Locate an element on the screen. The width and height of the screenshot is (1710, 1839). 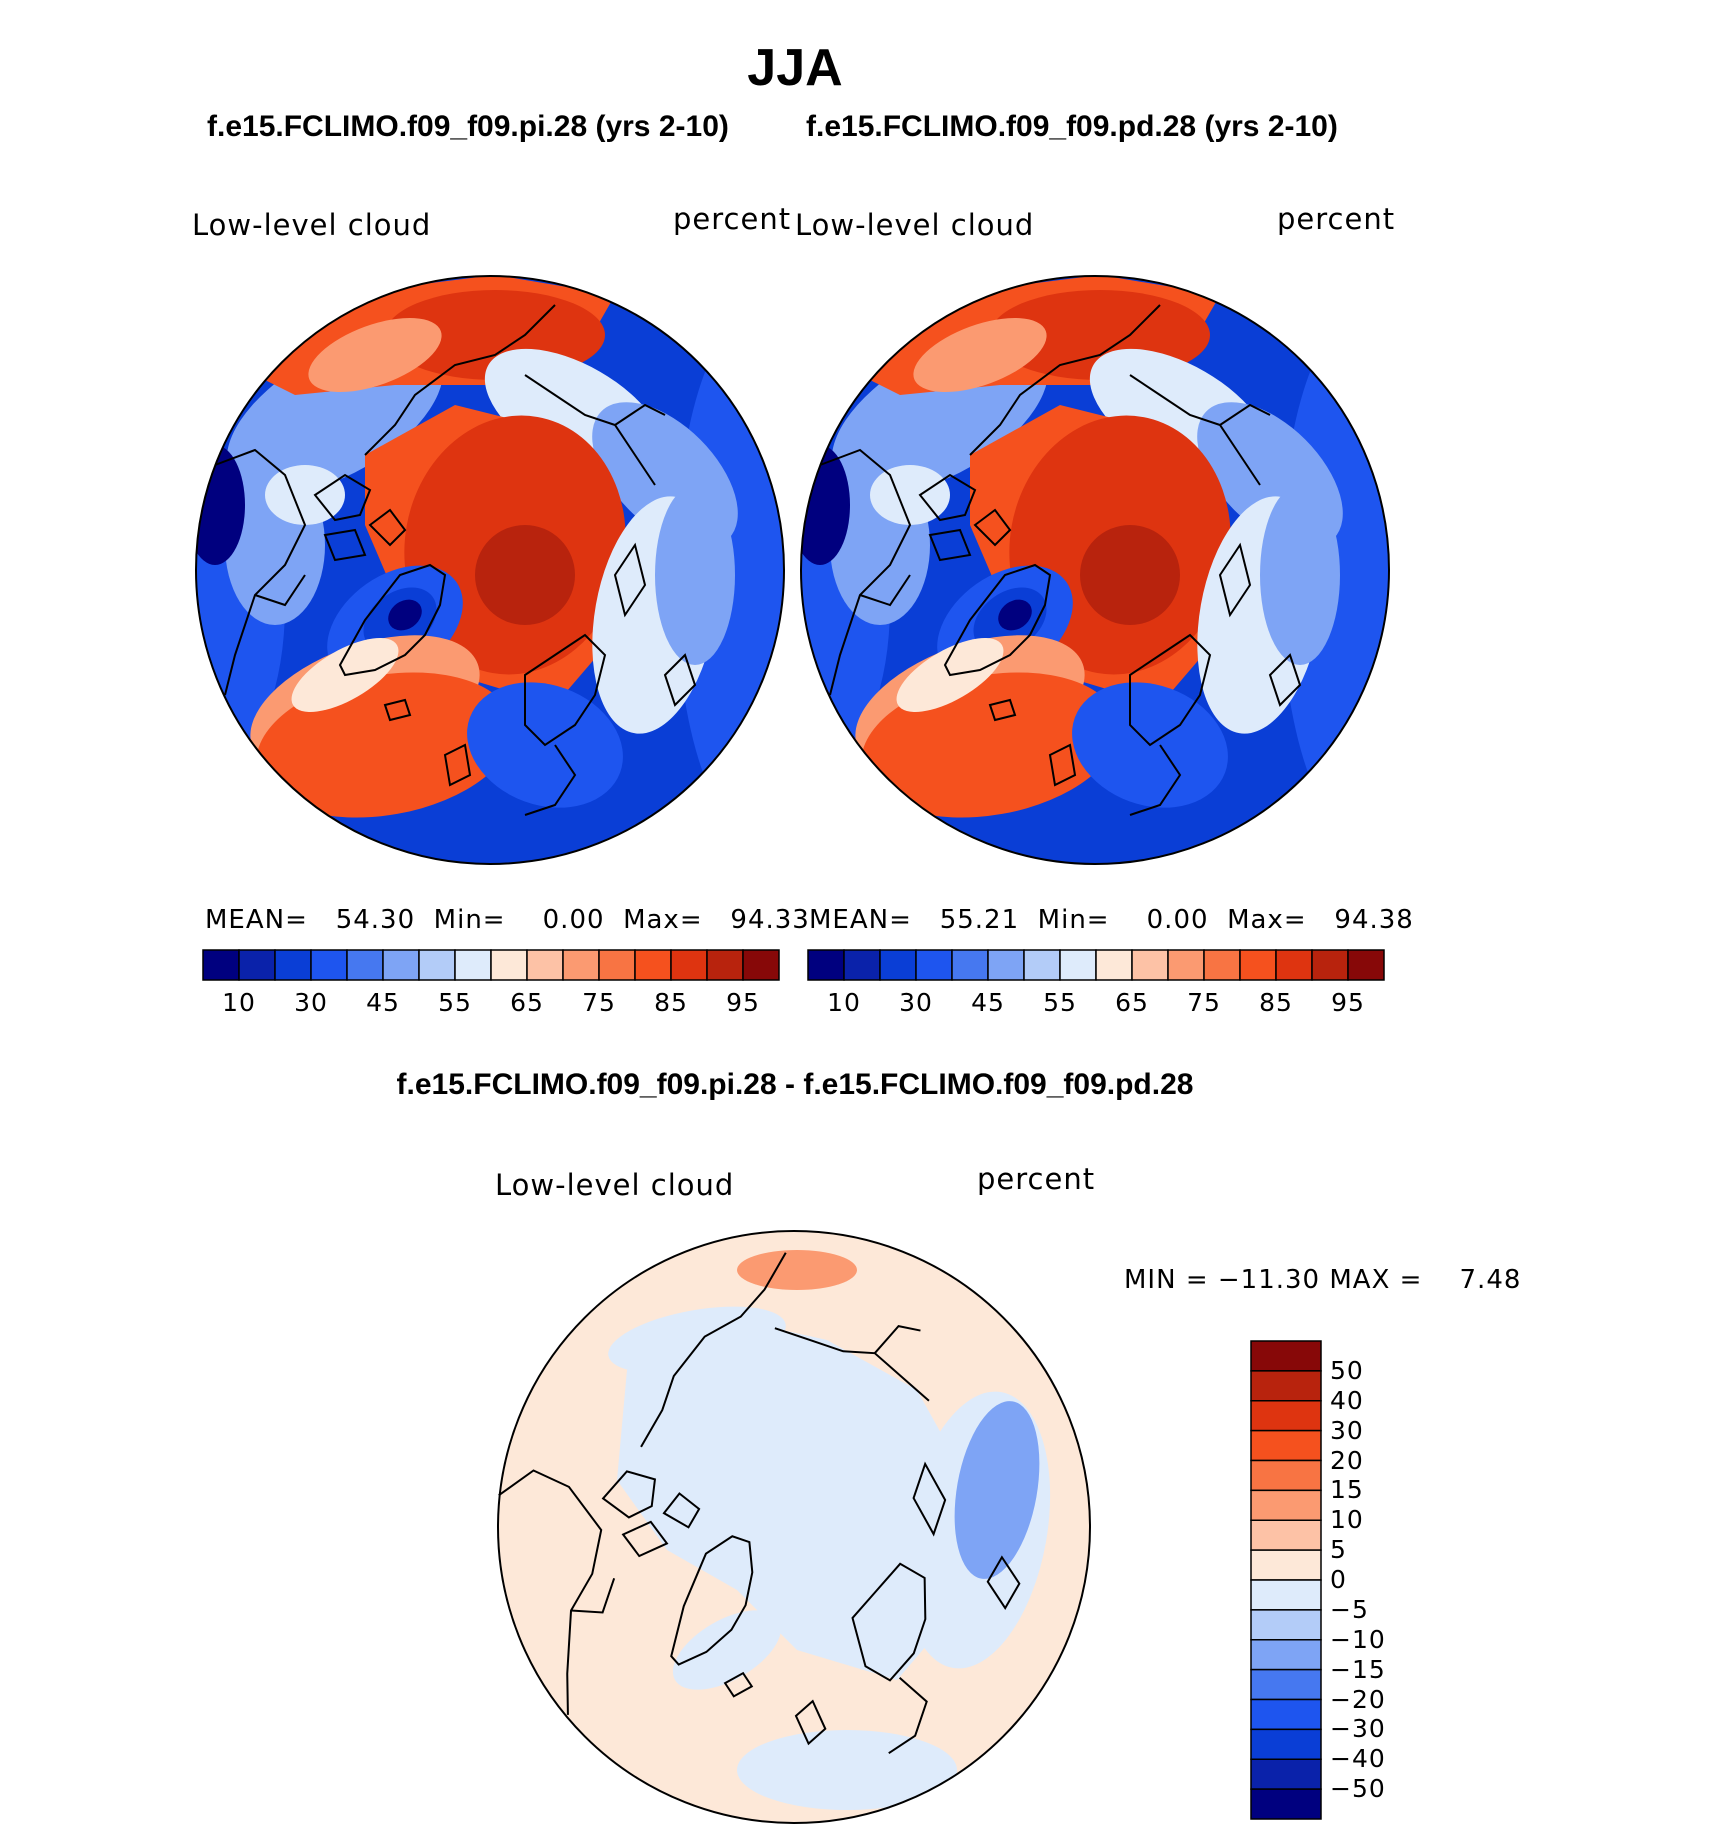
difference-max-value: 7.48 is located at coordinates (1490, 1280).